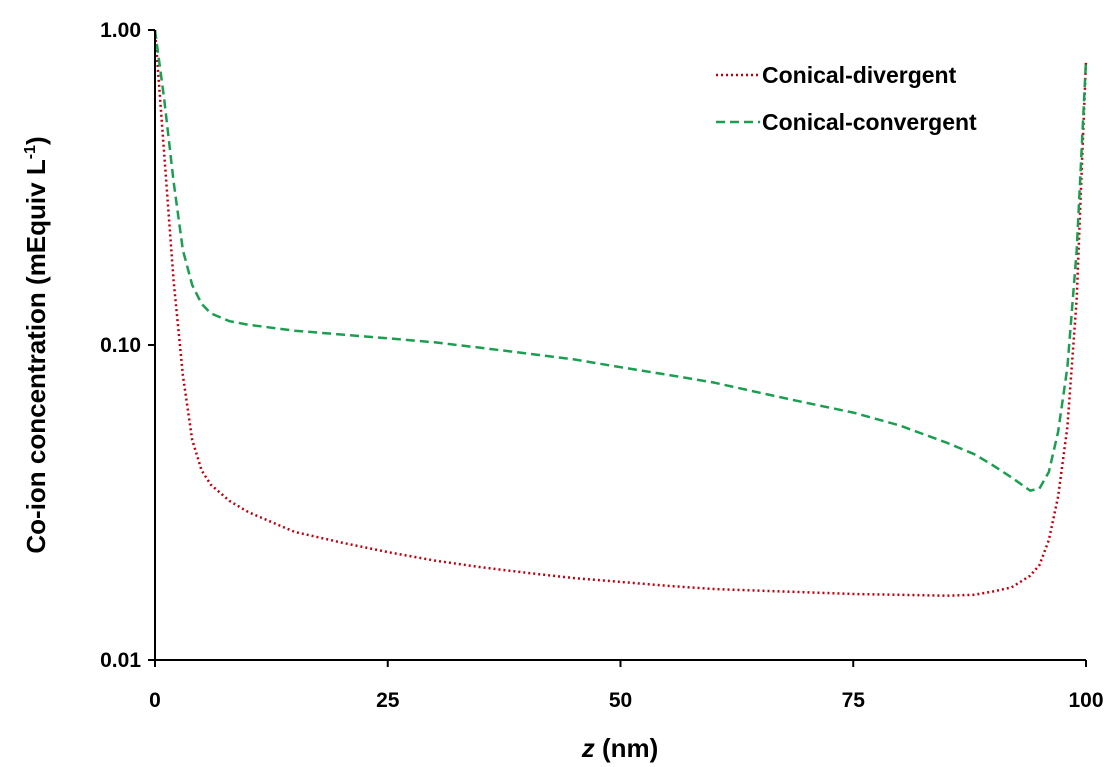  What do you see at coordinates (859, 75) in the screenshot?
I see `legend-label-conical-divergent: Conical-divergent` at bounding box center [859, 75].